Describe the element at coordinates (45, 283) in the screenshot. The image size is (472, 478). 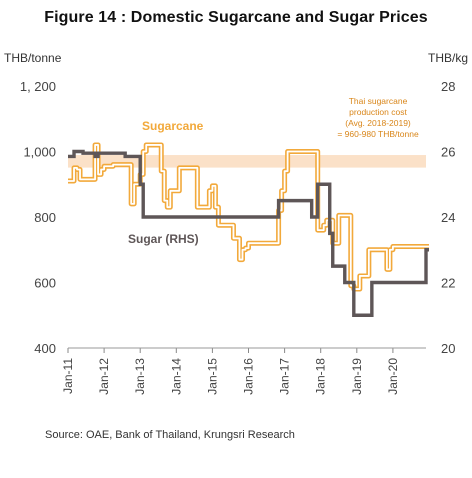
I see `left-tick-label: 600` at that location.